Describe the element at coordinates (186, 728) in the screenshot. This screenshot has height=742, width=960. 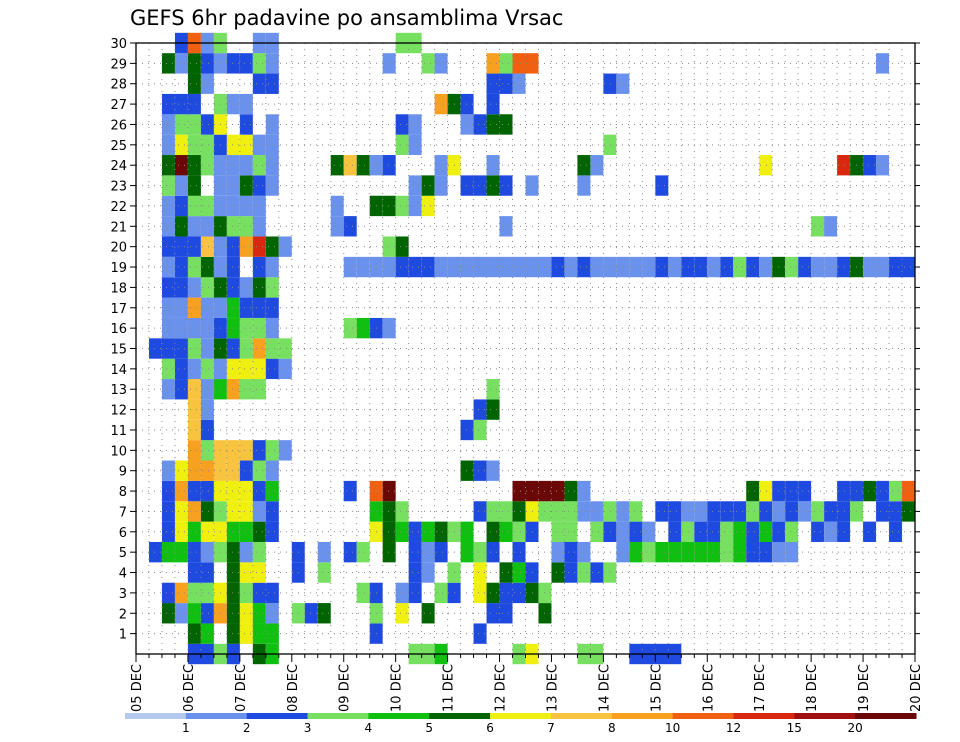
I see `legend-label: 1` at that location.